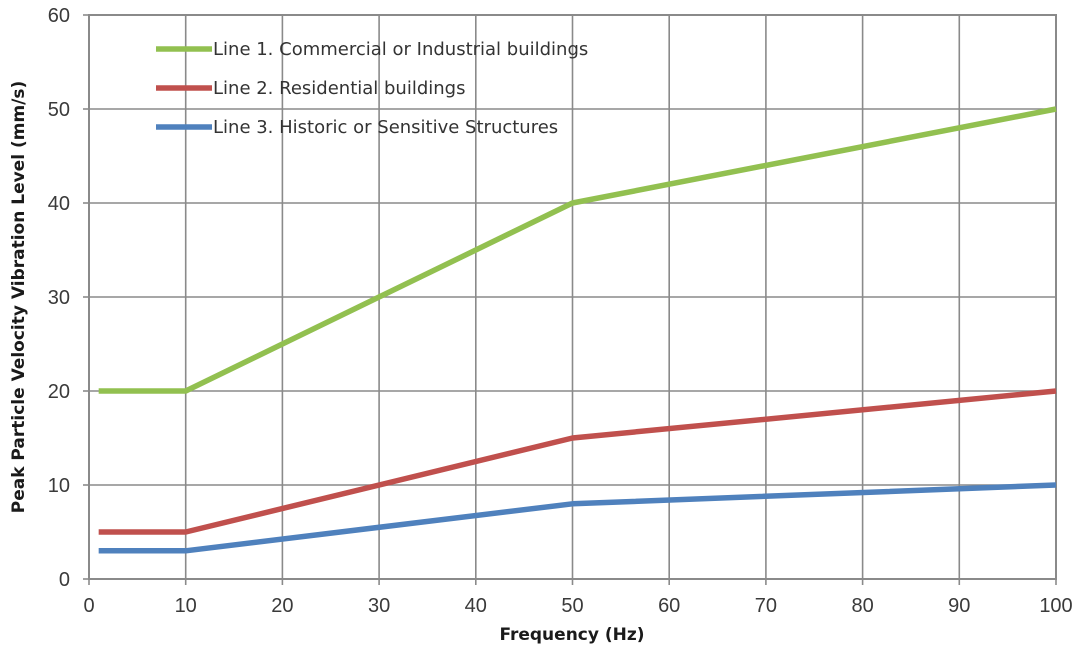  What do you see at coordinates (59, 110) in the screenshot?
I see `y-tick-label: 50` at bounding box center [59, 110].